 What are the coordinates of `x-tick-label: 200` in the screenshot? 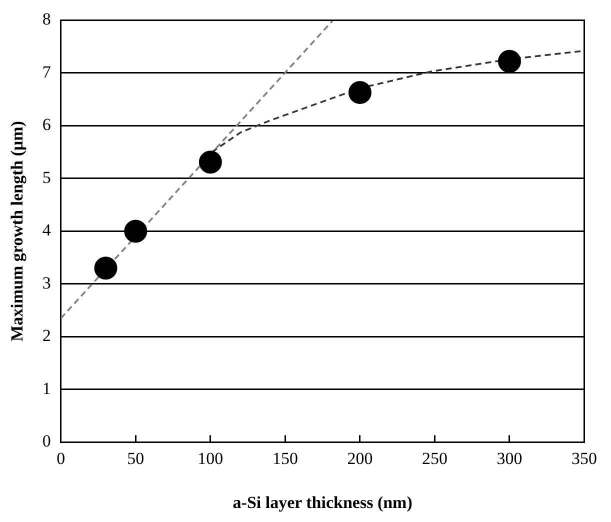 It's located at (360, 458).